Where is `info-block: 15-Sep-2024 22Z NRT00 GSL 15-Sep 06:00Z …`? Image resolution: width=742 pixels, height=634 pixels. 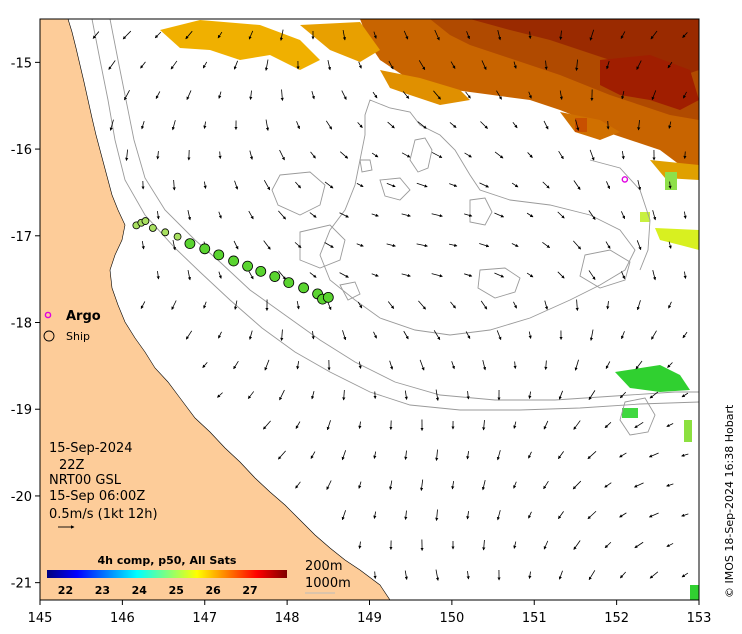
info-block: 15-Sep-2024 22Z NRT00 GSL 15-Sep 06:00Z … is located at coordinates (103, 485).